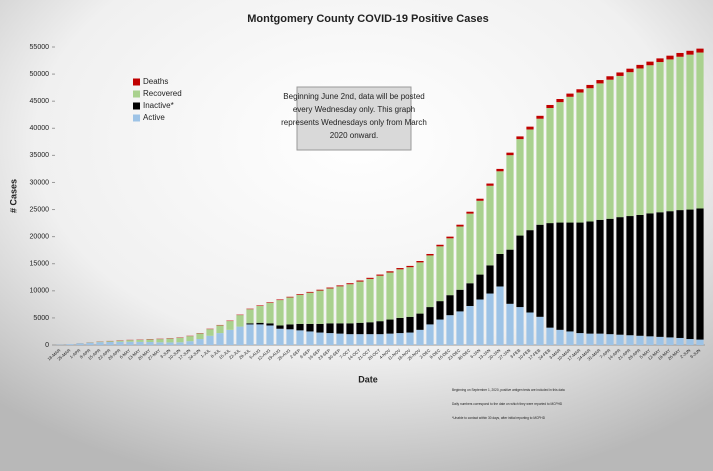 This screenshot has height=471, width=713. Describe the element at coordinates (40, 101) in the screenshot. I see `y-tick-label: 45000` at that location.